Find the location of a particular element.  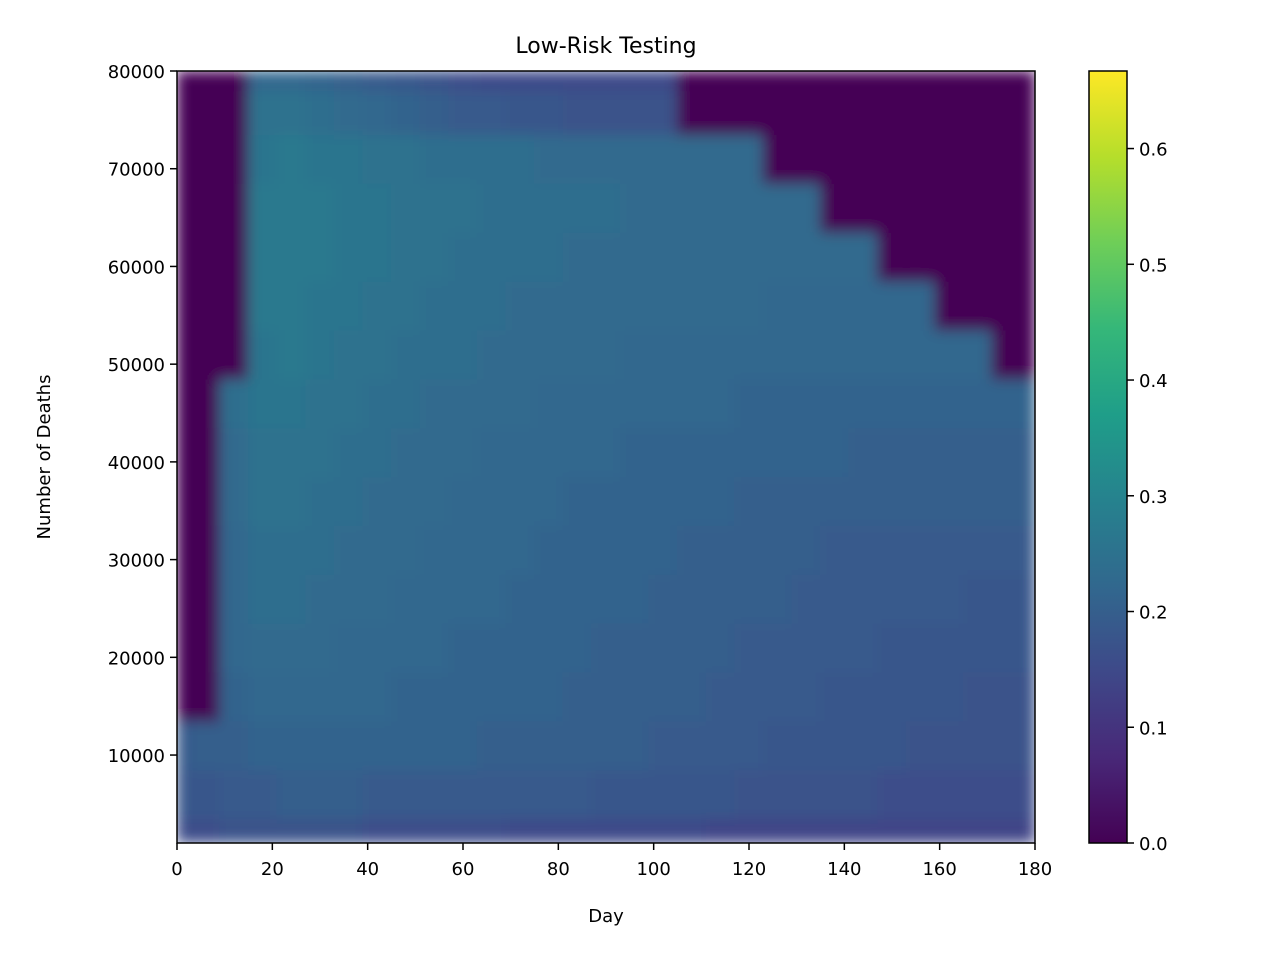

colorbar-tick-label: 0.5 is located at coordinates (1153, 265).